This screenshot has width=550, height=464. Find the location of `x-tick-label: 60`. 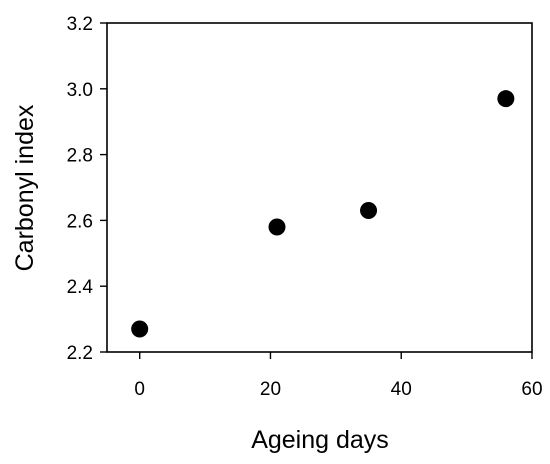

x-tick-label: 60 is located at coordinates (531, 389).